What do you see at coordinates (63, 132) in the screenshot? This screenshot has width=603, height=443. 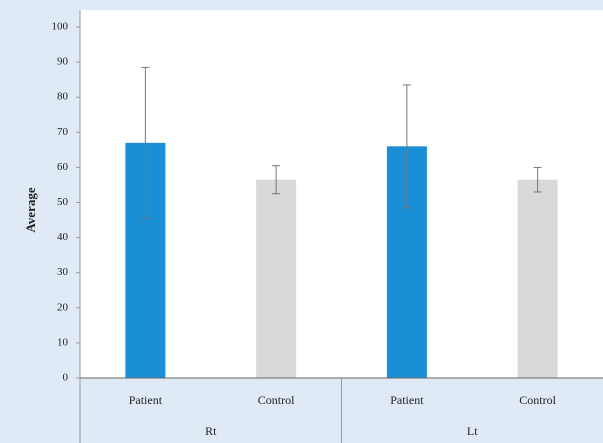 I see `y-tick-label: 70` at bounding box center [63, 132].